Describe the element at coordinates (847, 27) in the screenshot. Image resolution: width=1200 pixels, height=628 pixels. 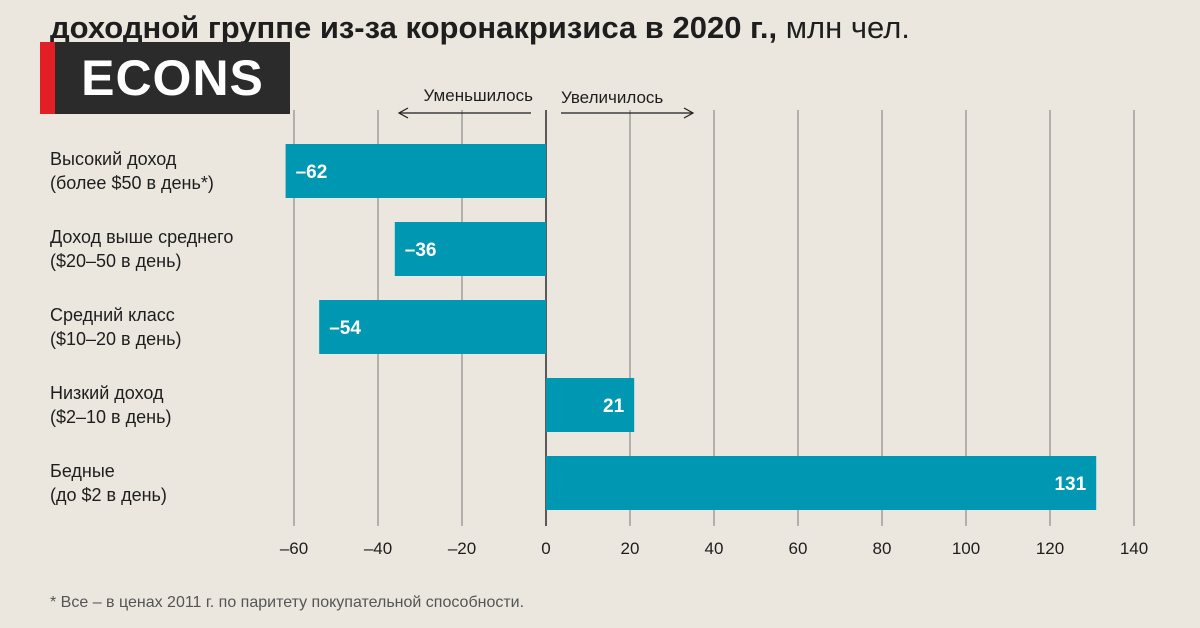
I see `title-unit: млн чел.` at that location.